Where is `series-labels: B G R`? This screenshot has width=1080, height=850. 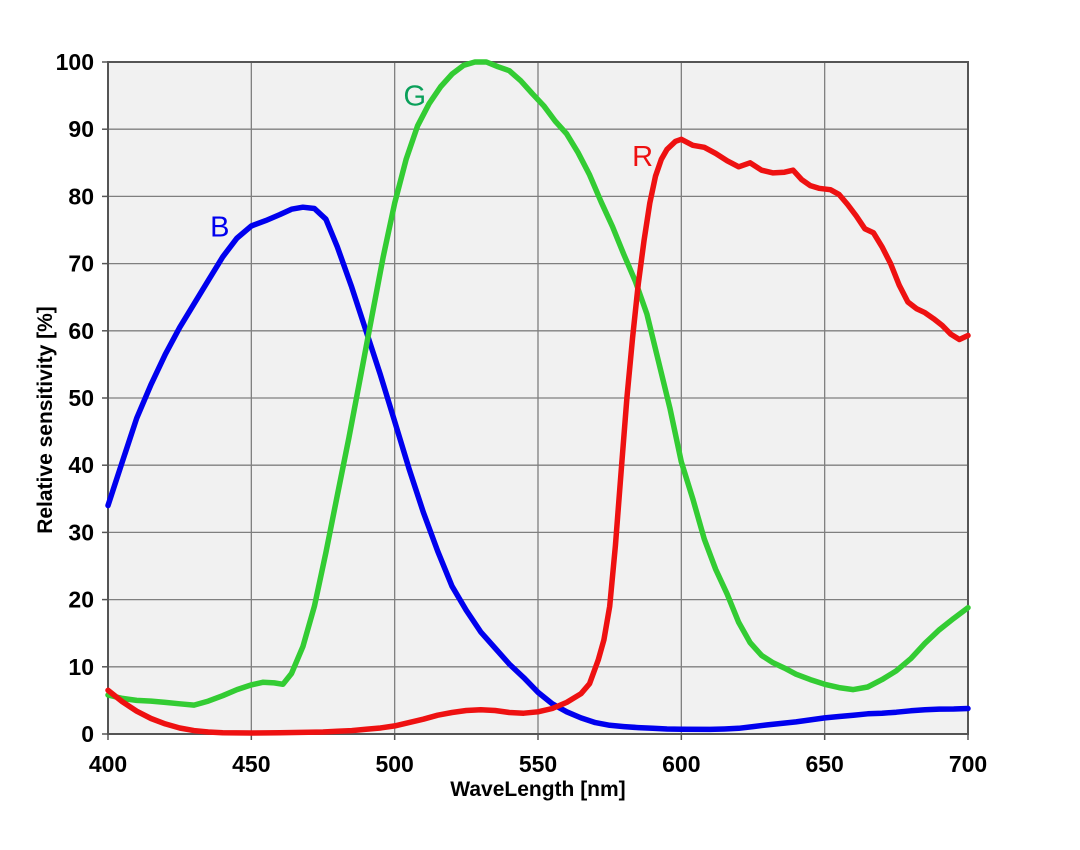 series-labels: B G R is located at coordinates (431, 162).